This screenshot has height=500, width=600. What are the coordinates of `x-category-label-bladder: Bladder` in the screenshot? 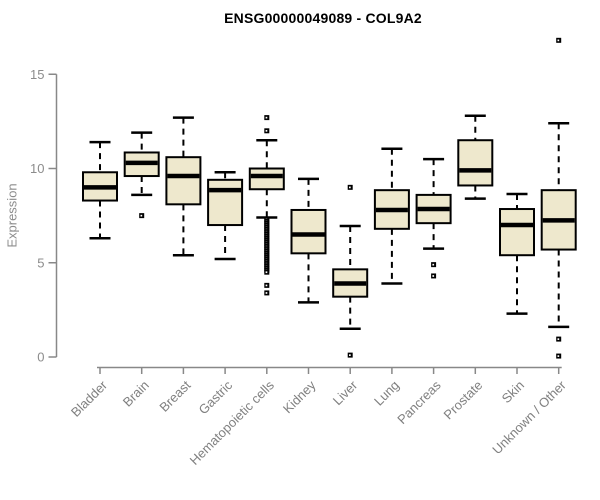 It's located at (89, 398).